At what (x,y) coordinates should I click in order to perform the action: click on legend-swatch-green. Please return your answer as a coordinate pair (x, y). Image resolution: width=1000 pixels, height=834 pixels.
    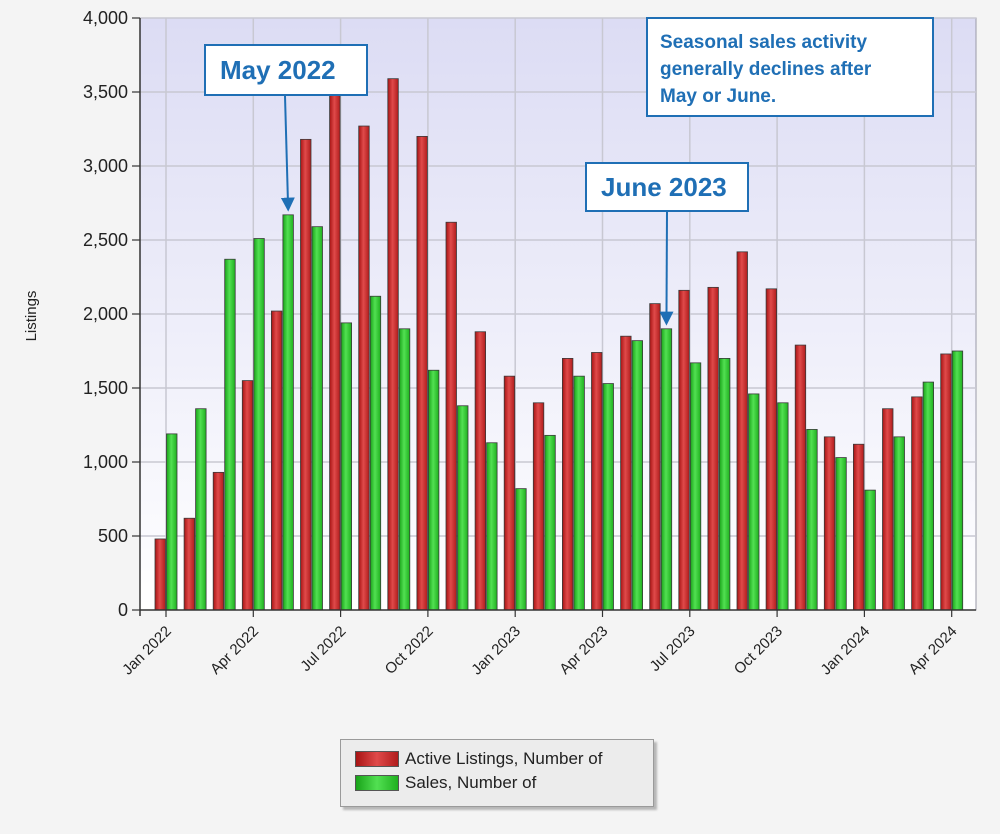
    Looking at the image, I should click on (377, 783).